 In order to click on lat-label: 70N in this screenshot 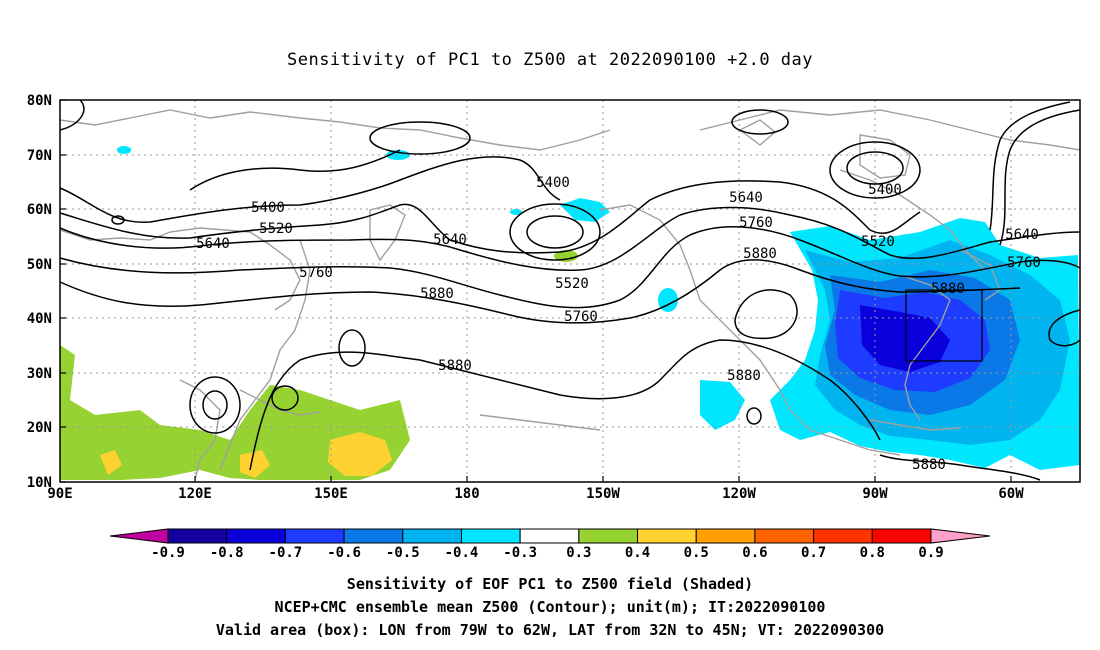, I will do `click(39, 156)`.